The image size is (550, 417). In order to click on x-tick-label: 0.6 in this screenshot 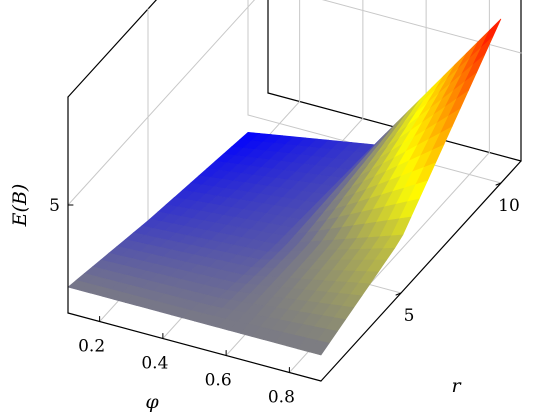, I will do `click(218, 381)`.